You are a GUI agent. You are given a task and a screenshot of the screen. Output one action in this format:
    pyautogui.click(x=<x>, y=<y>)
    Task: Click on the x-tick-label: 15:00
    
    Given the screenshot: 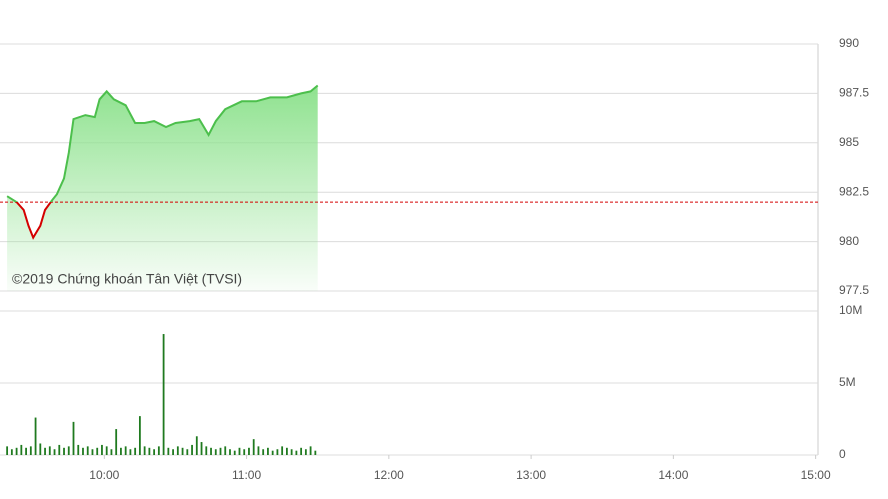 What is the action you would take?
    pyautogui.click(x=816, y=475)
    